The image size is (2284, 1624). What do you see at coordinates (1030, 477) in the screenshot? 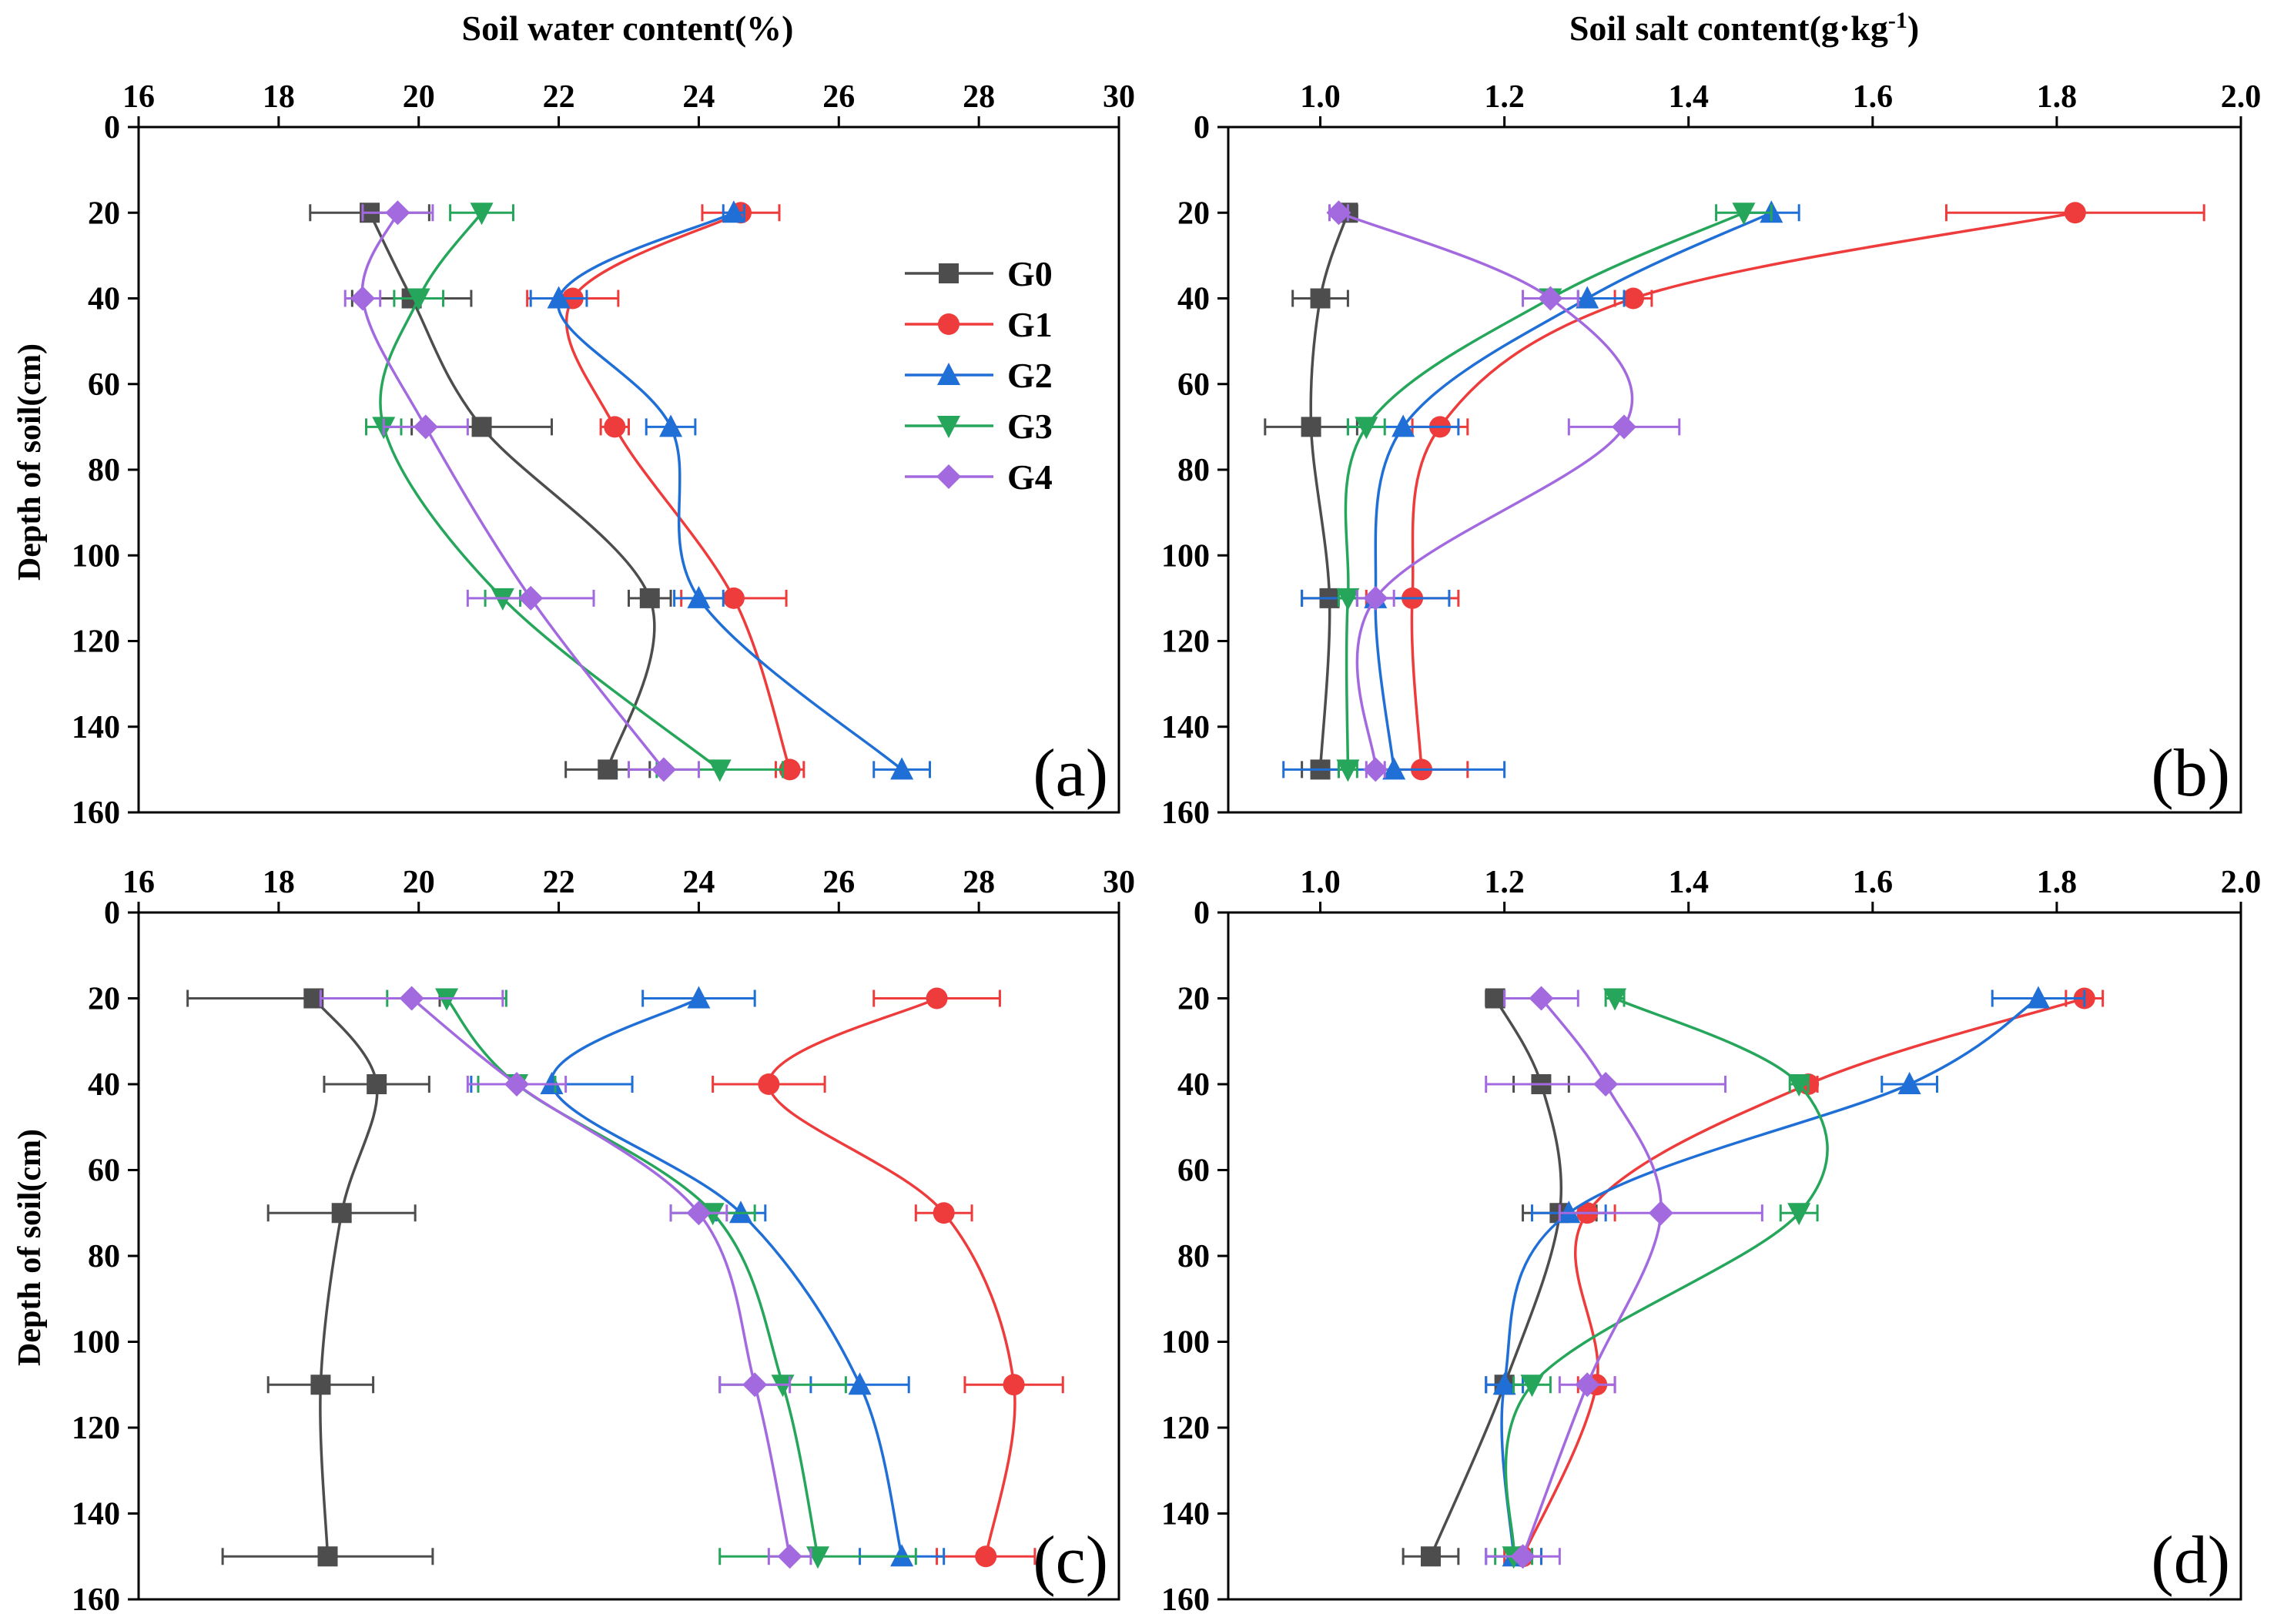
I see `legend-label-G4: G4` at bounding box center [1030, 477].